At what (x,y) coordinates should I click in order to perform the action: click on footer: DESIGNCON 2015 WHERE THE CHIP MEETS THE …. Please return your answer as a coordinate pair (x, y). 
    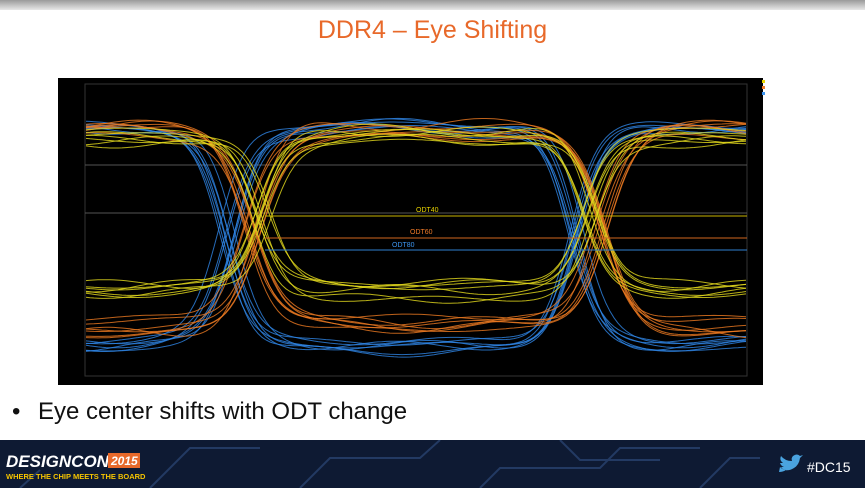
    Looking at the image, I should click on (432, 464).